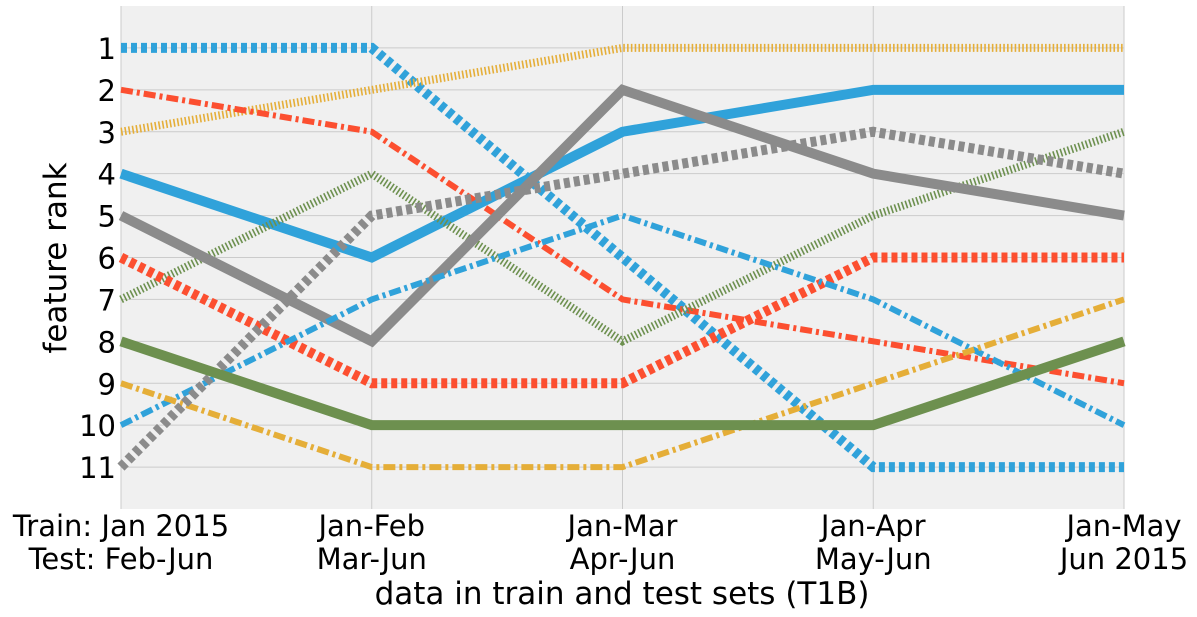 The image size is (1197, 617). What do you see at coordinates (622, 526) in the screenshot?
I see `x-tick-label: Jan-Mar` at bounding box center [622, 526].